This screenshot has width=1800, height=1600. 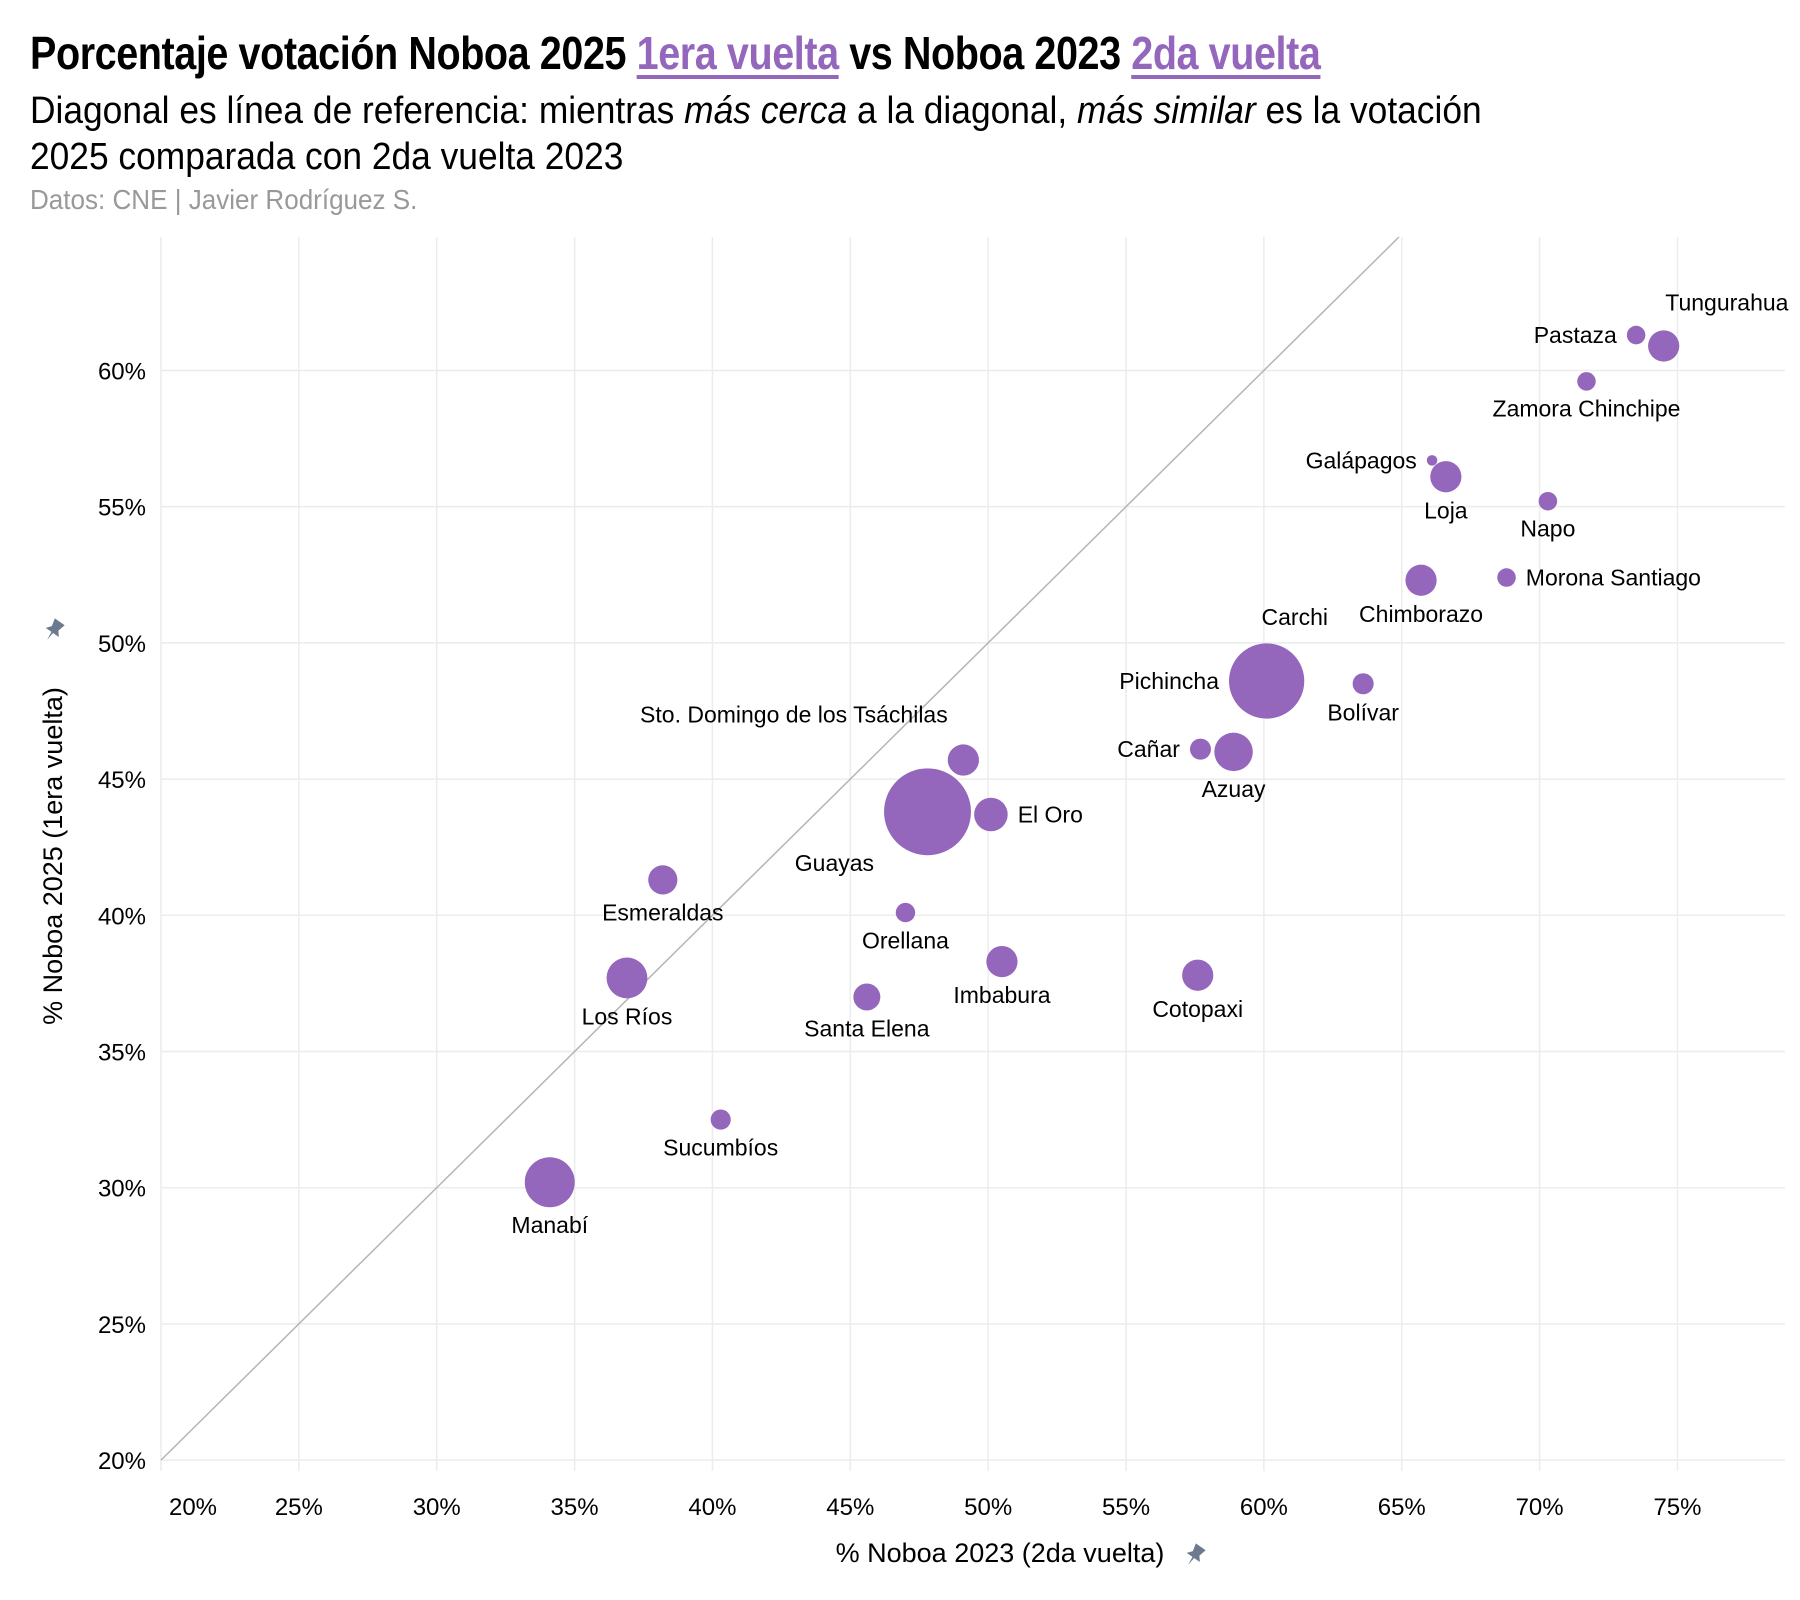 What do you see at coordinates (1421, 614) in the screenshot?
I see `point-label: Chimborazo` at bounding box center [1421, 614].